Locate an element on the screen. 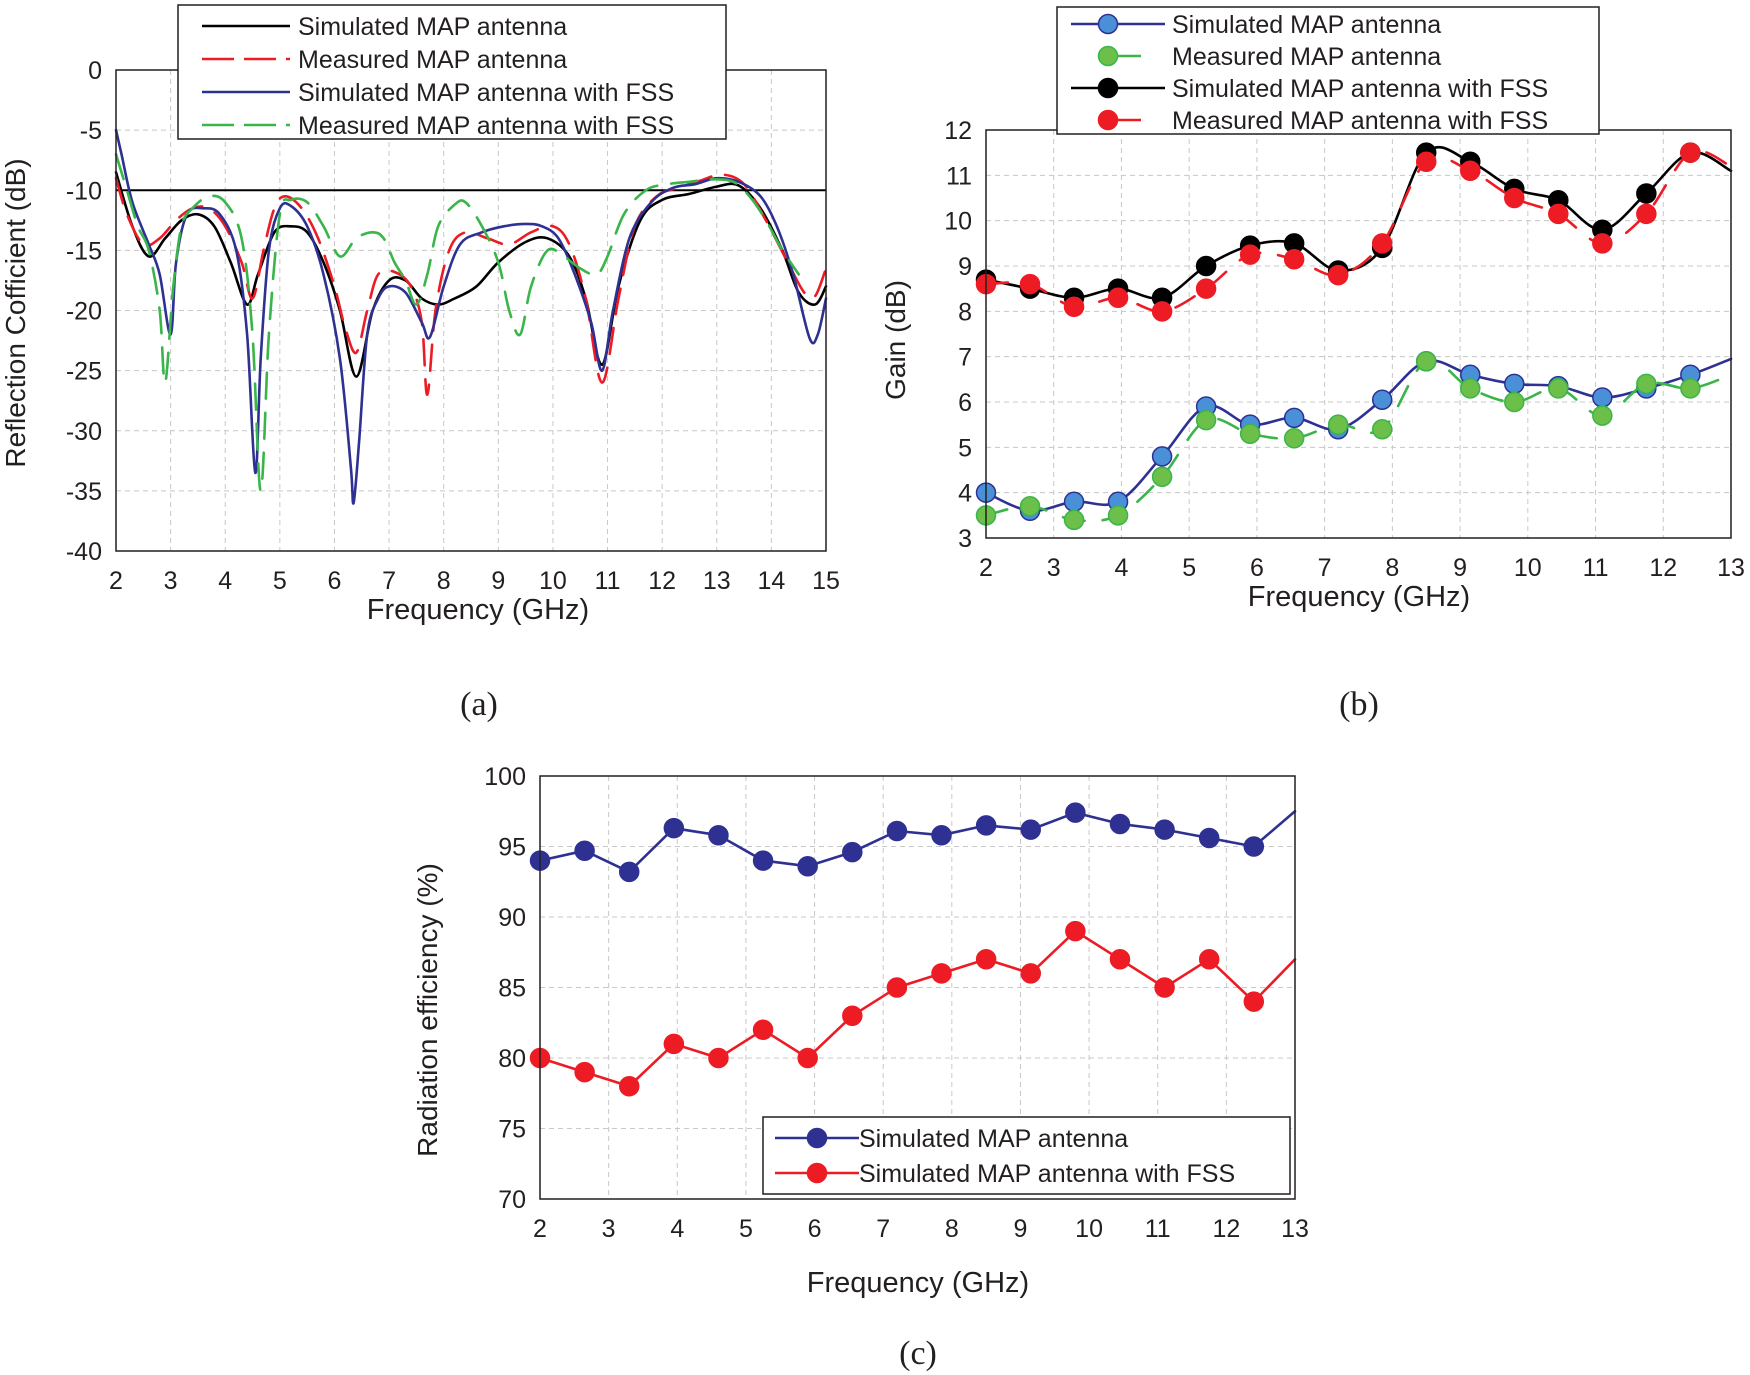 This screenshot has height=1375, width=1750. chart-c-x-tick-label: 8 is located at coordinates (952, 1229).